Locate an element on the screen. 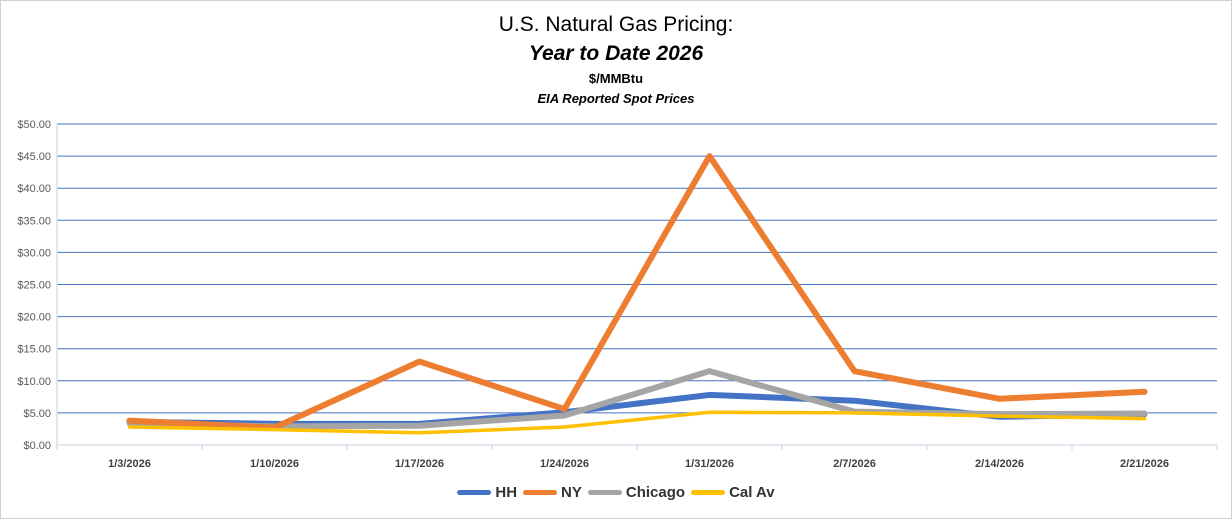 Image resolution: width=1232 pixels, height=519 pixels. x-tick-label: 2/7/2026 is located at coordinates (854, 464).